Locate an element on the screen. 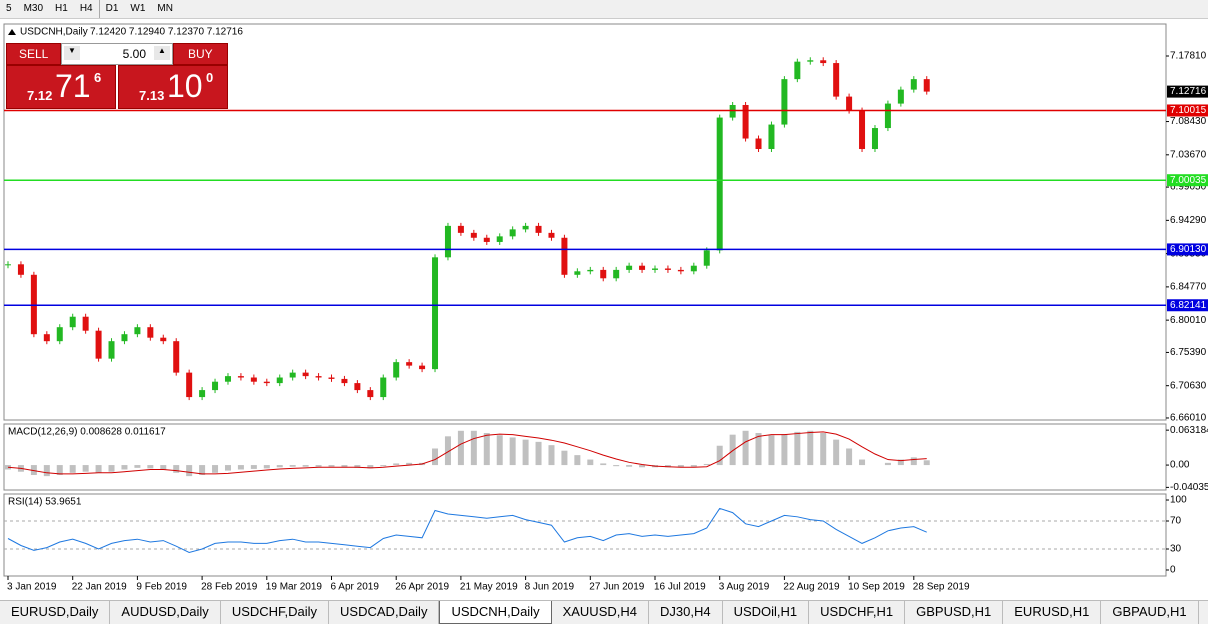 This screenshot has height=624, width=1208. chart-tab: XAUUSD,H4 is located at coordinates (600, 612).